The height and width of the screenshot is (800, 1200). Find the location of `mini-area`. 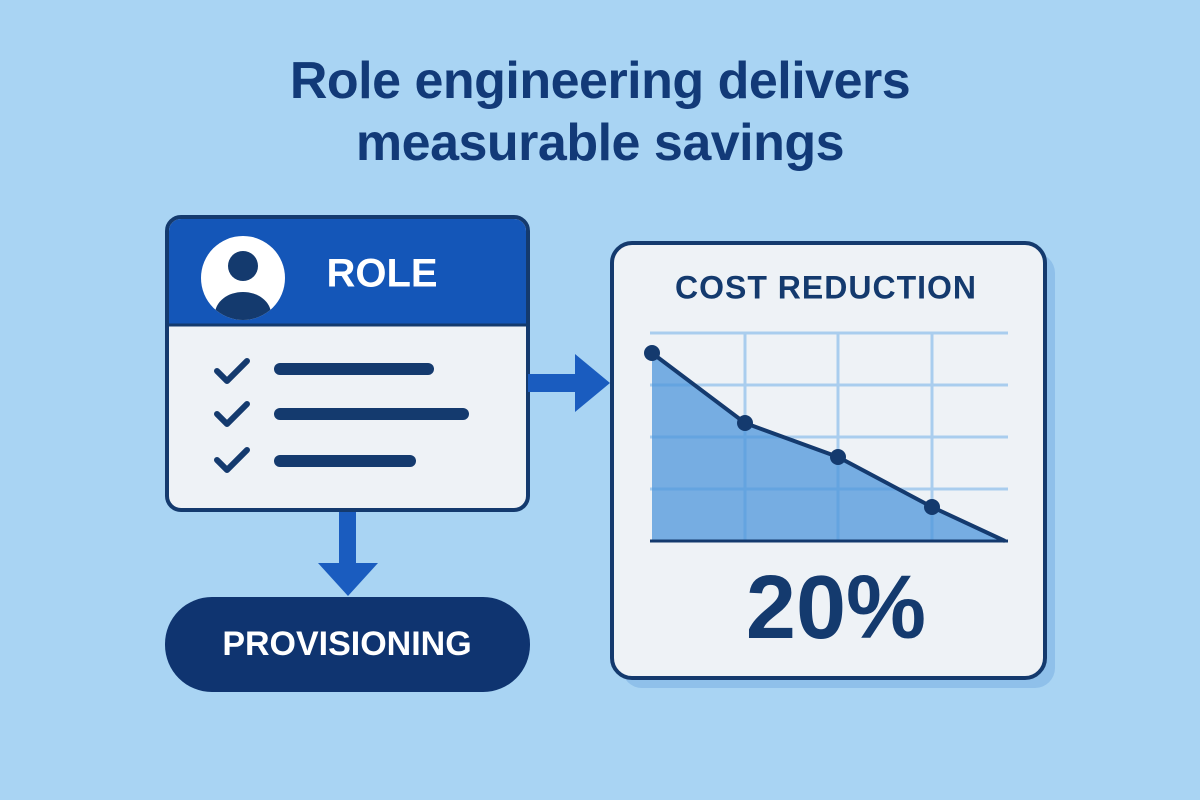

mini-area is located at coordinates (828, 447).